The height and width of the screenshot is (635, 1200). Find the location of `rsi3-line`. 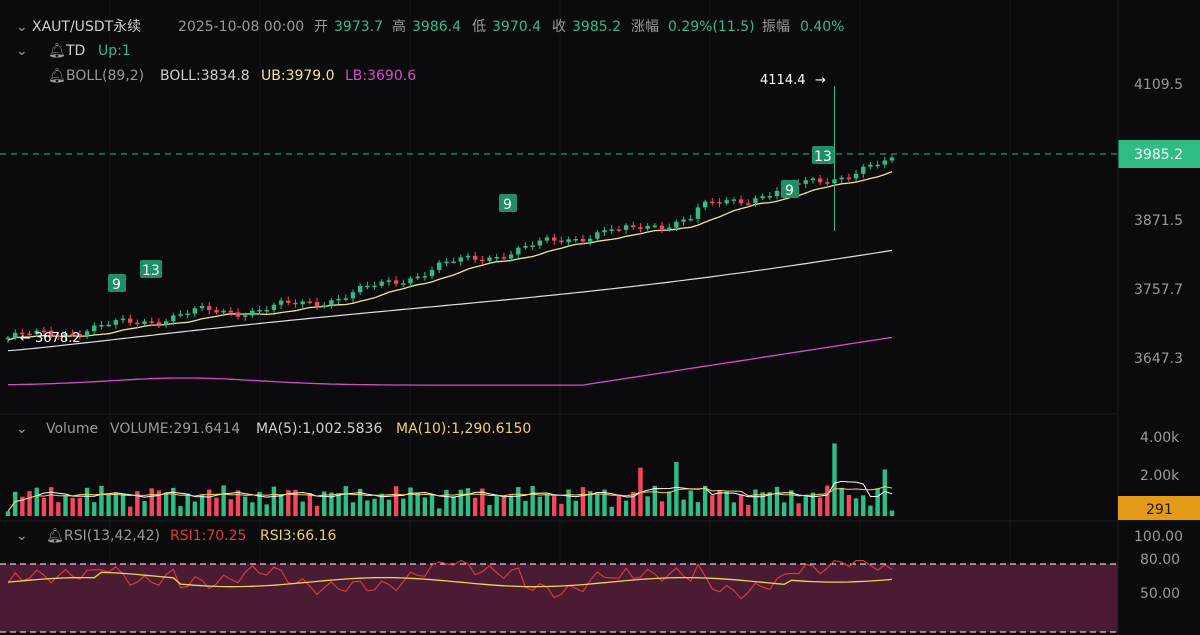

rsi3-line is located at coordinates (450, 579).